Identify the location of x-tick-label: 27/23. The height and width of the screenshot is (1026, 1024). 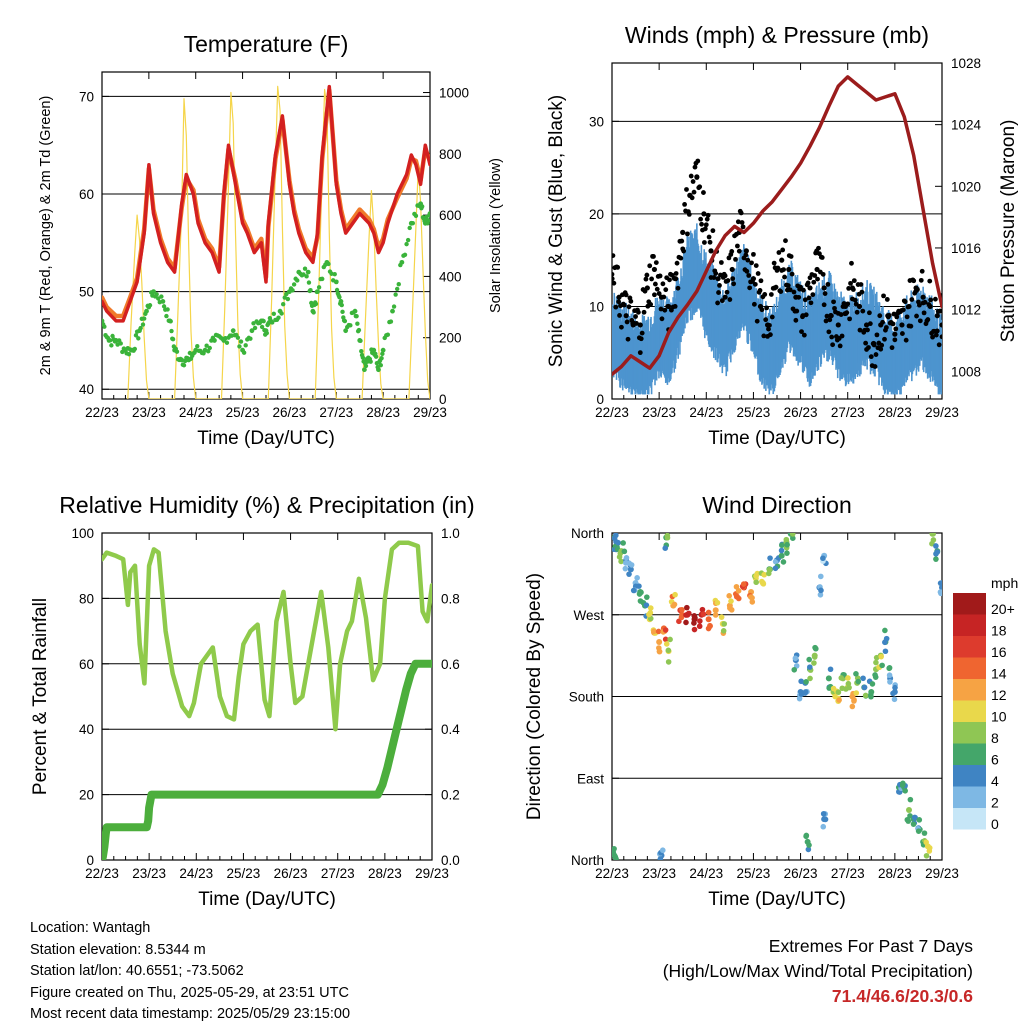
(848, 412).